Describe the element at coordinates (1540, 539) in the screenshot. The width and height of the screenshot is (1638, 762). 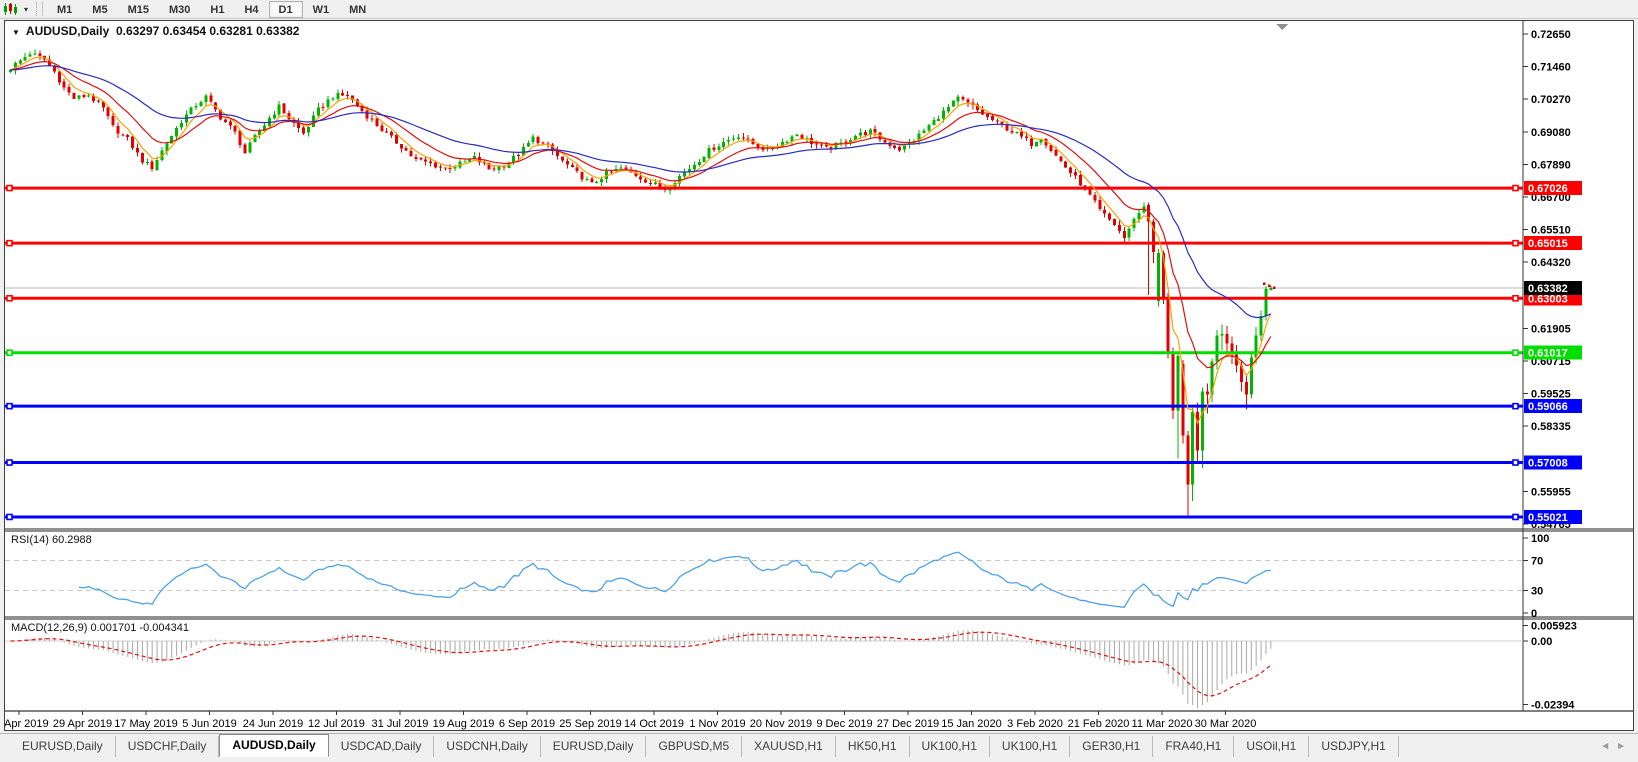
I see `svg-text: 100` at that location.